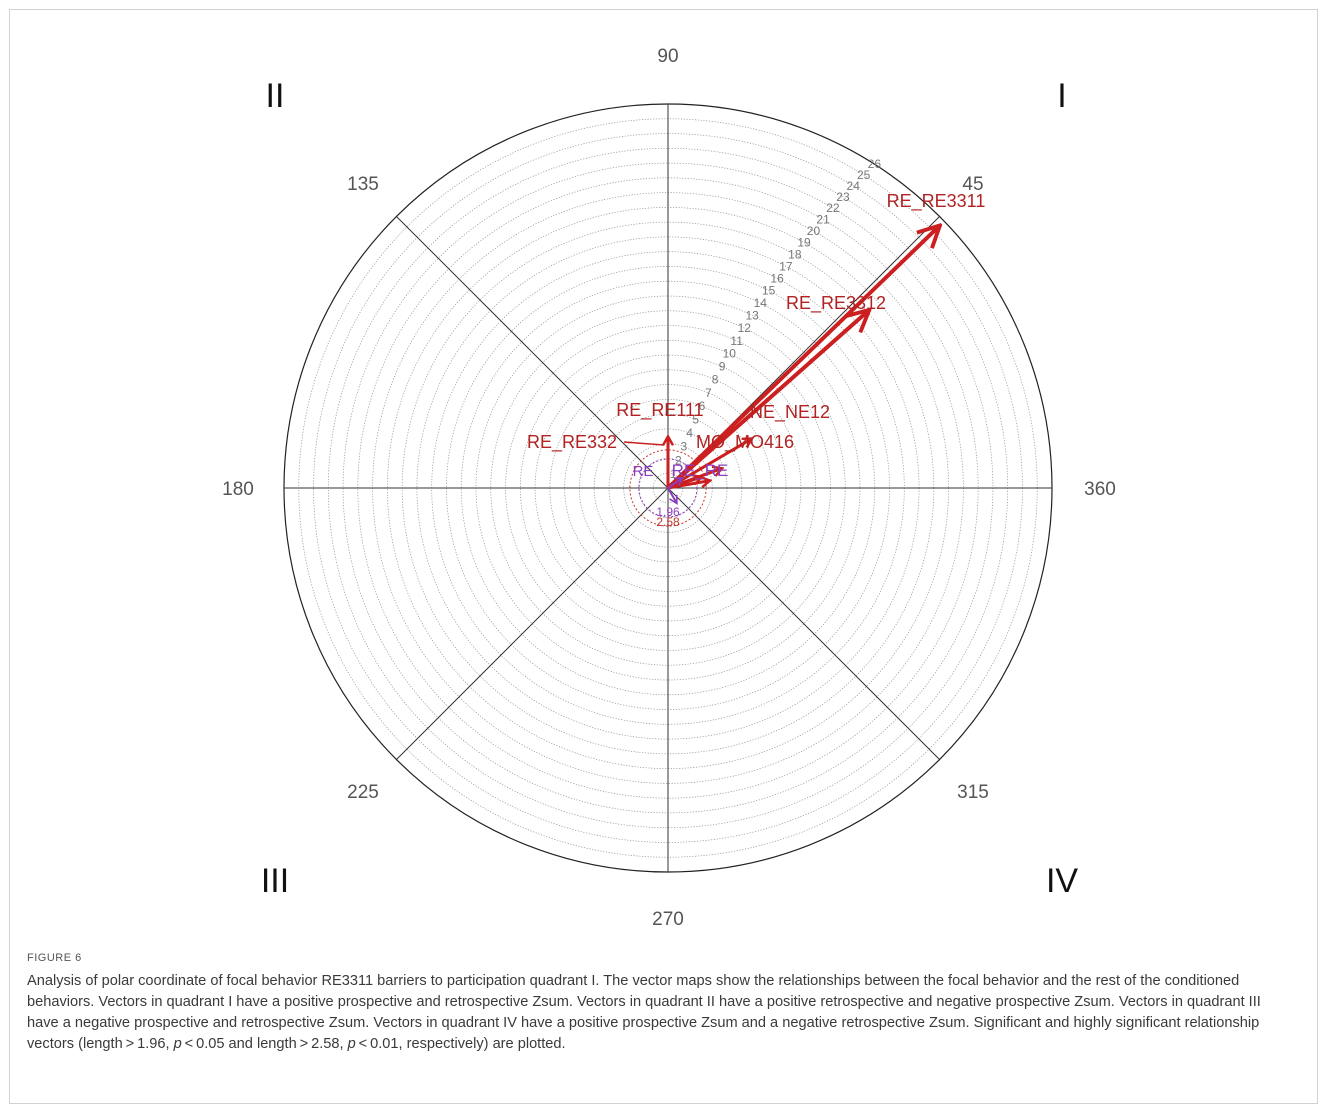  I want to click on significance-circle, so click(668, 488).